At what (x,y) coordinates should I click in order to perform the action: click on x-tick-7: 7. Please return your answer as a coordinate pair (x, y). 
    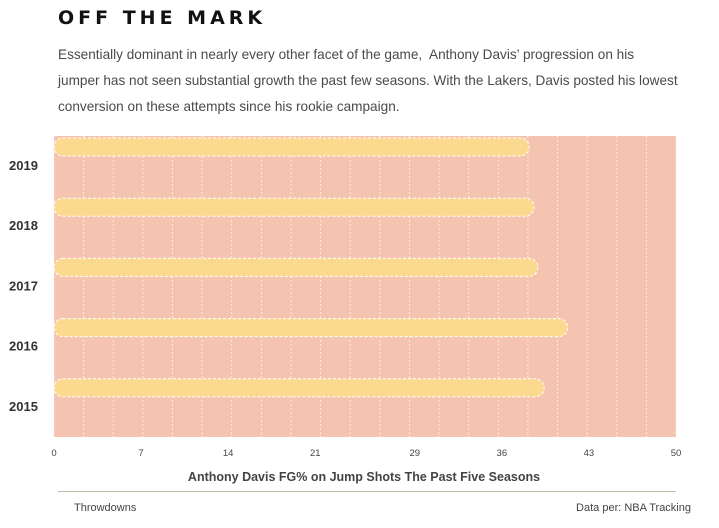
    Looking at the image, I should click on (140, 453).